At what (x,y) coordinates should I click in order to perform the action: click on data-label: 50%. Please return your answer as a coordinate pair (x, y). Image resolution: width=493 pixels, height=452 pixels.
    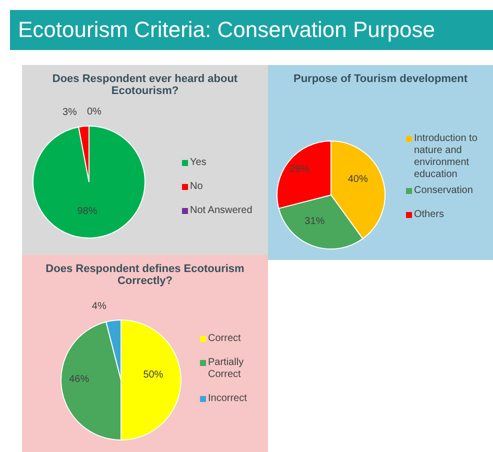
    Looking at the image, I should click on (153, 375).